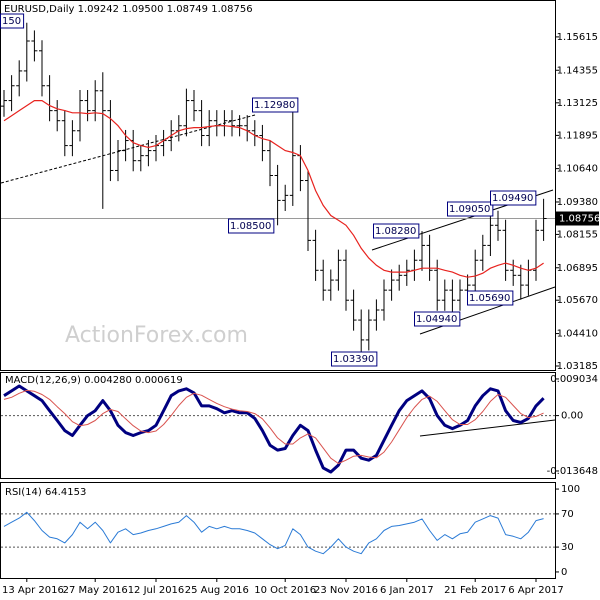 The image size is (600, 600). Describe the element at coordinates (577, 234) in the screenshot. I see `y-tick-label: 1.08155` at that location.